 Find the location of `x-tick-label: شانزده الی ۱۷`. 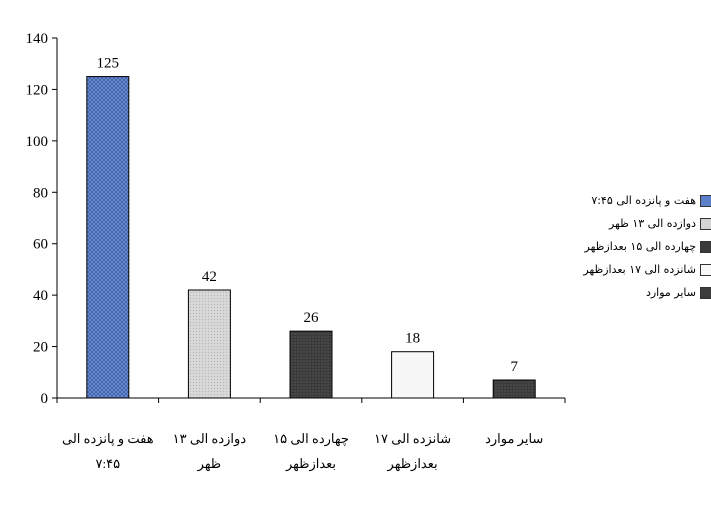

x-tick-label: شانزده الی ۱۷ is located at coordinates (412, 439).